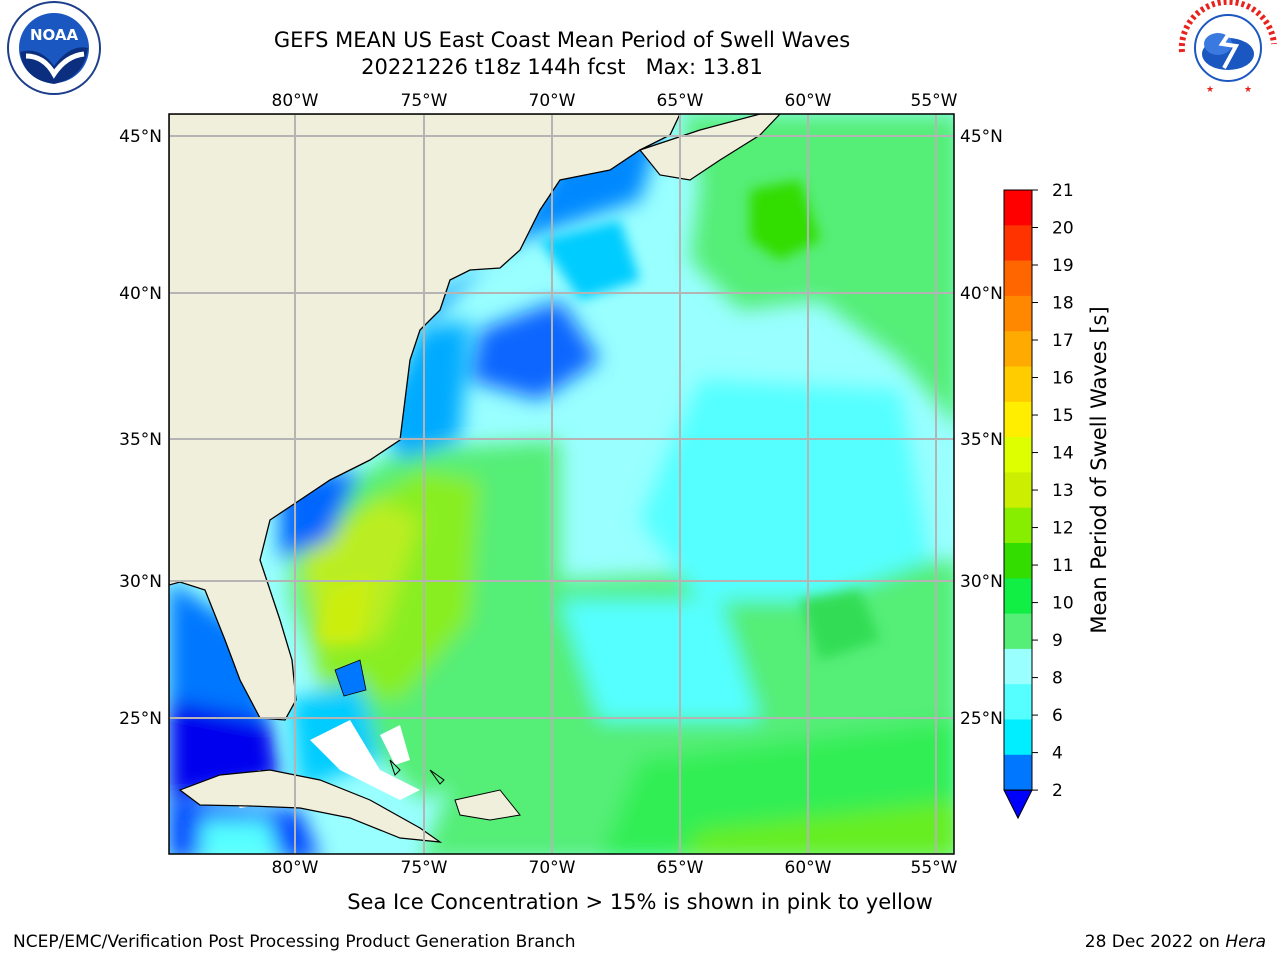 This screenshot has width=1280, height=960. I want to click on noaa-logo: NOAA, so click(54, 48).